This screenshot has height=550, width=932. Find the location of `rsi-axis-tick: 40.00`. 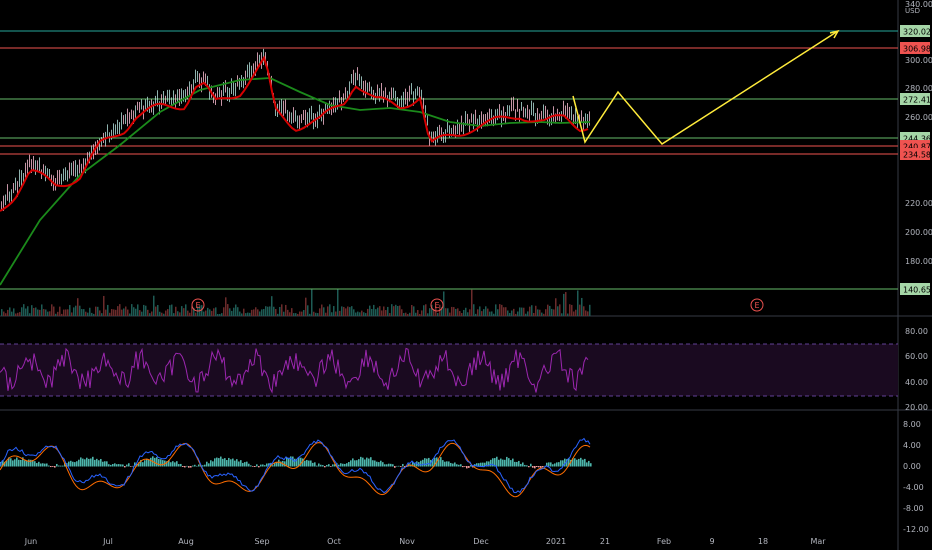

rsi-axis-tick: 40.00 is located at coordinates (916, 382).